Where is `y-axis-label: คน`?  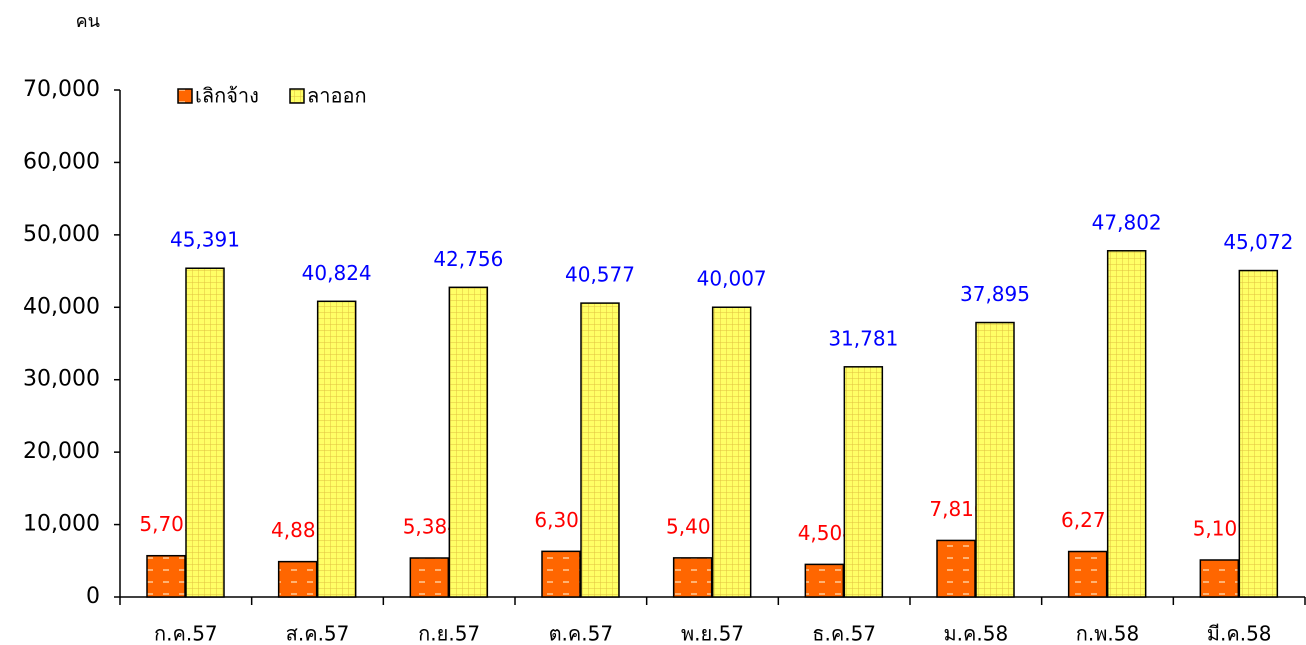
y-axis-label: คน is located at coordinates (88, 21).